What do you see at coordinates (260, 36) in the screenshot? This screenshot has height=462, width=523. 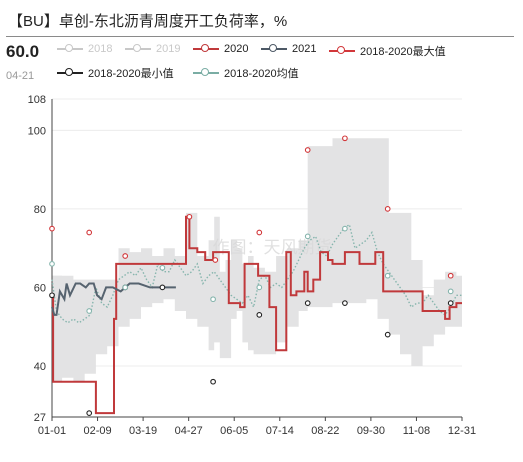 I see `title-divider` at bounding box center [260, 36].